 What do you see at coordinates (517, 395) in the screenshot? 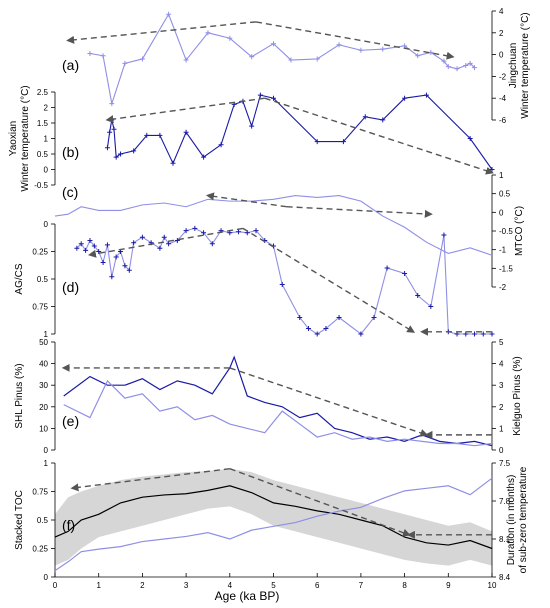
I see `y2-axis-title-e: Kielguo Pinus (%)` at bounding box center [517, 395].